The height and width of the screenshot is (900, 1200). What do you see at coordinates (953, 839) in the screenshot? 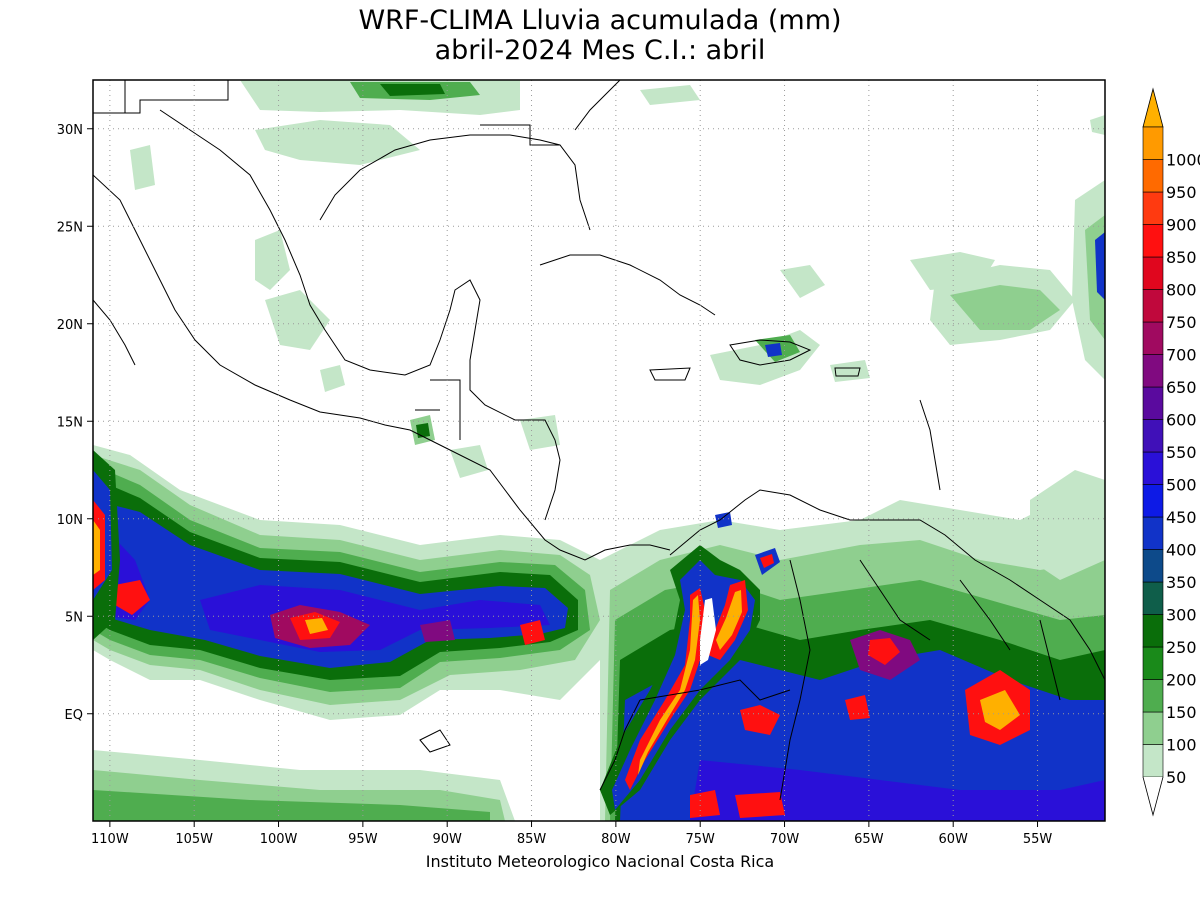
I see `x-tick-label: 60W` at bounding box center [953, 839].